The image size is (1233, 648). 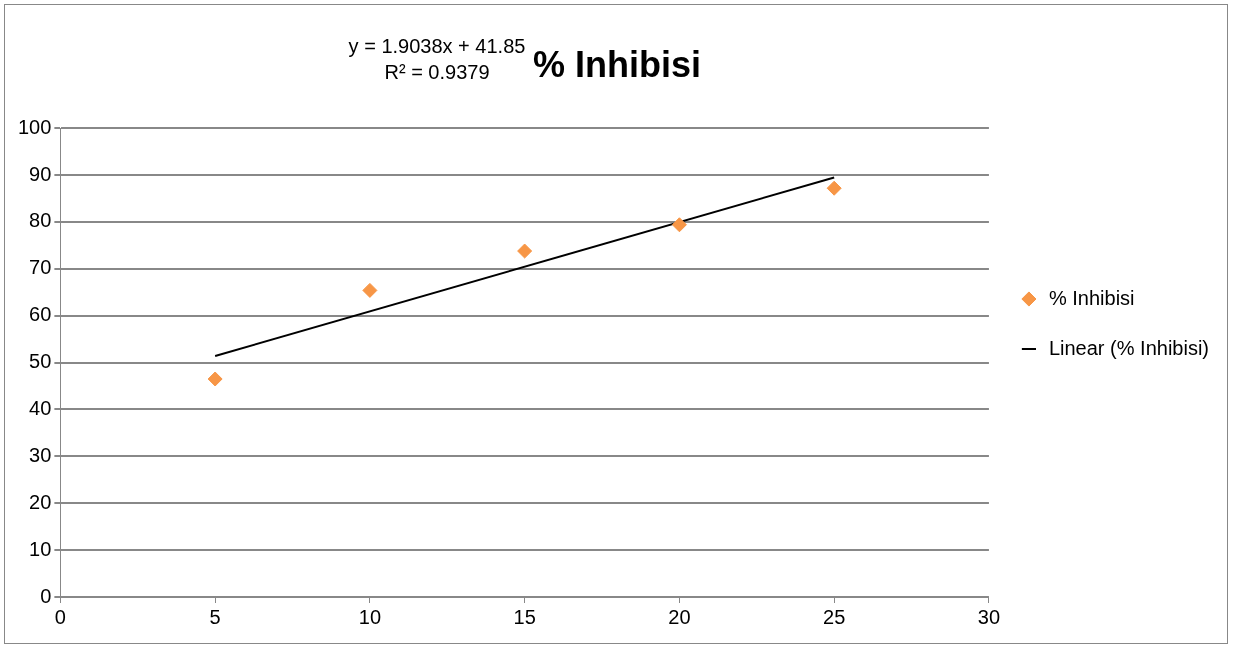 What do you see at coordinates (40, 173) in the screenshot?
I see `y-tick-label: 90` at bounding box center [40, 173].